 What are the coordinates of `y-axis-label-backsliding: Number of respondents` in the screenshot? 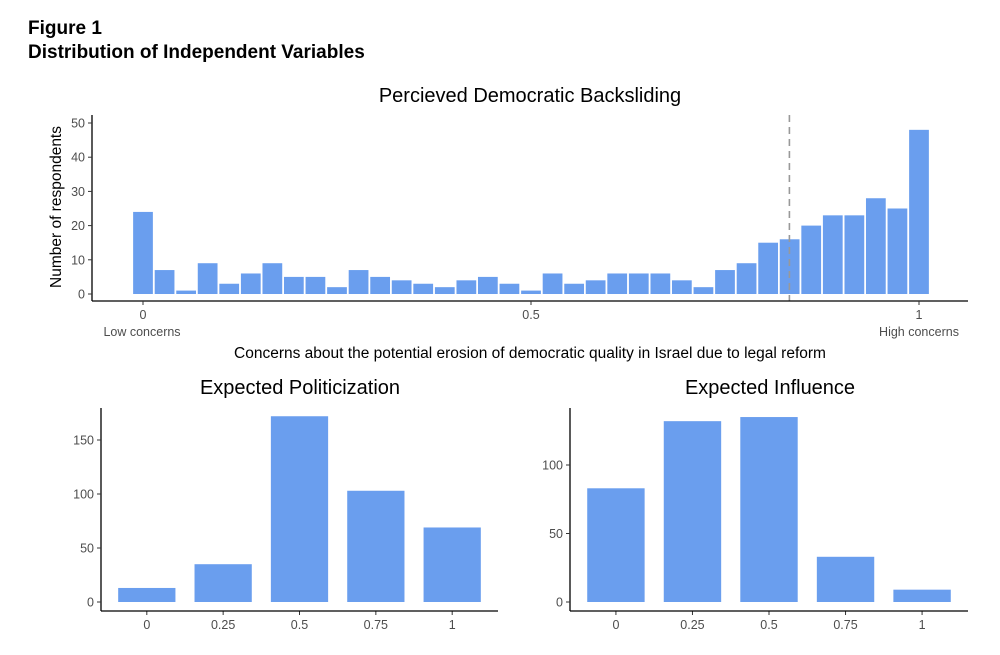 It's located at (56, 207).